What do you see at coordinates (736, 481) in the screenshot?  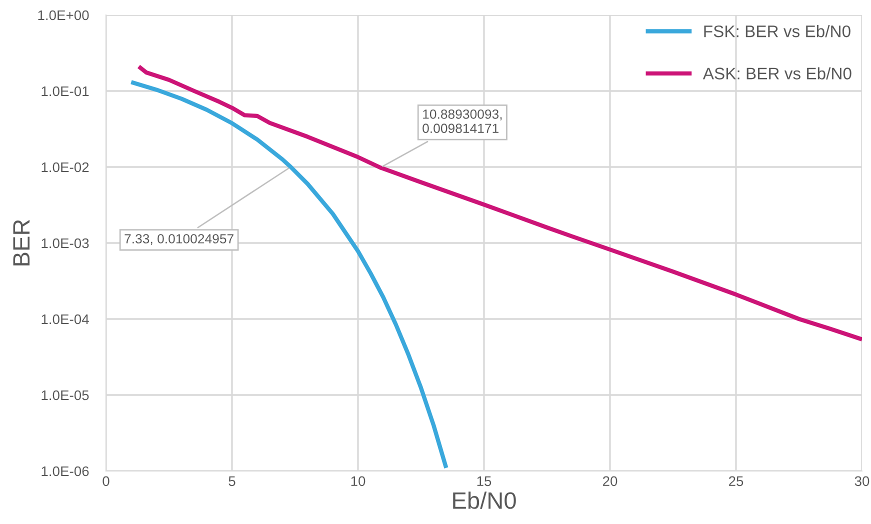 I see `x-tick-label: 25` at bounding box center [736, 481].